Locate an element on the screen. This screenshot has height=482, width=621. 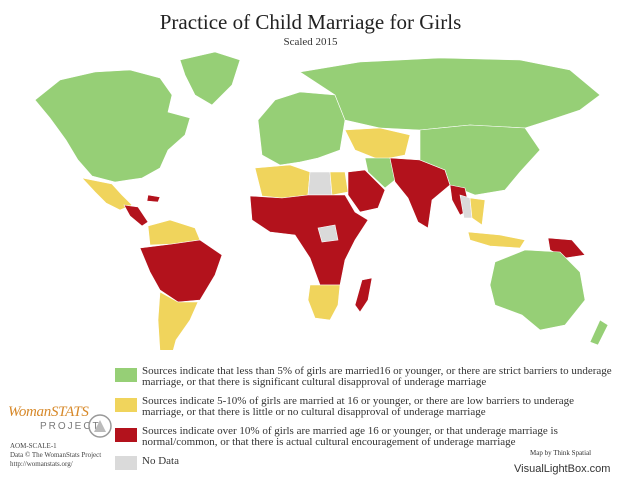
credit: http://womanstats.org/ is located at coordinates (41, 464).